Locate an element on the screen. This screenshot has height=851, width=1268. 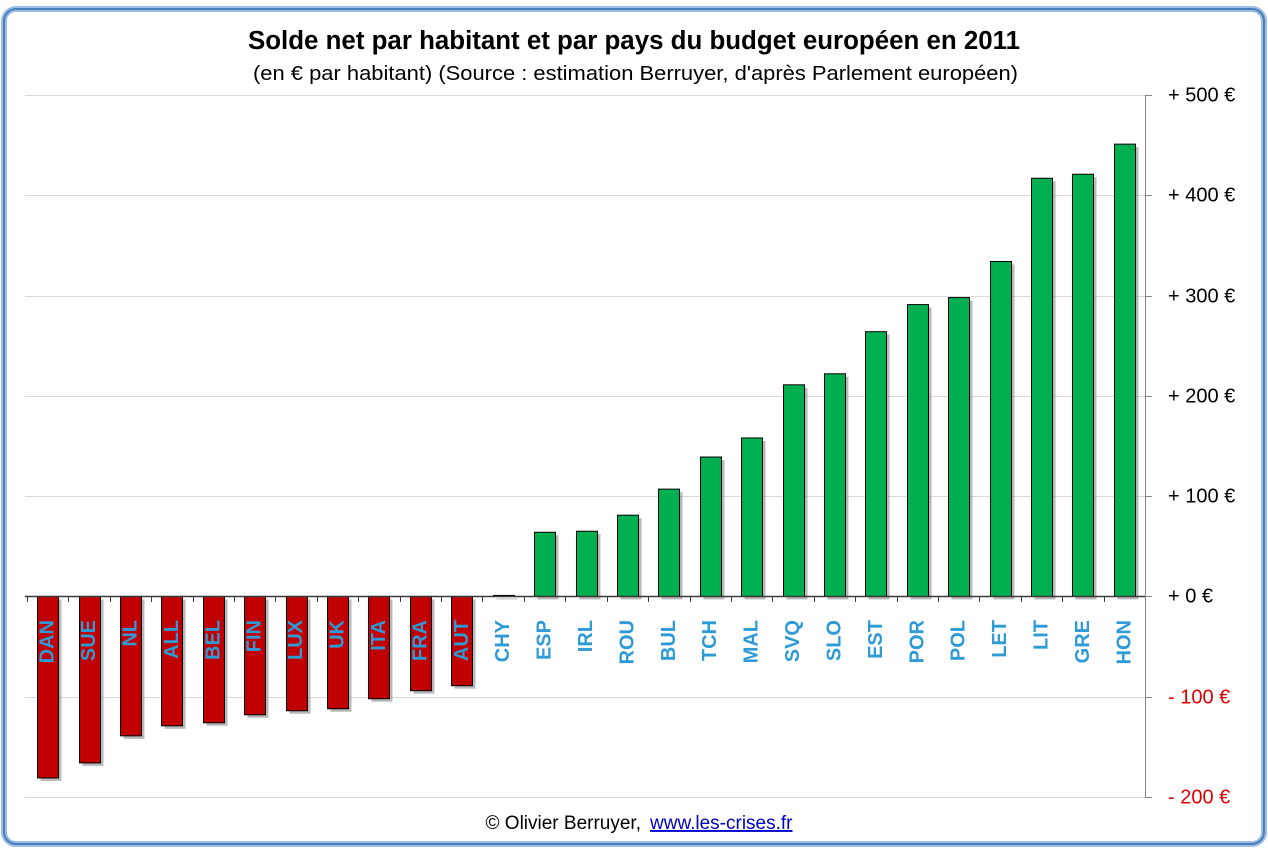
footer: © Olivier Berruyer, www.les-crises.fr is located at coordinates (640, 823).